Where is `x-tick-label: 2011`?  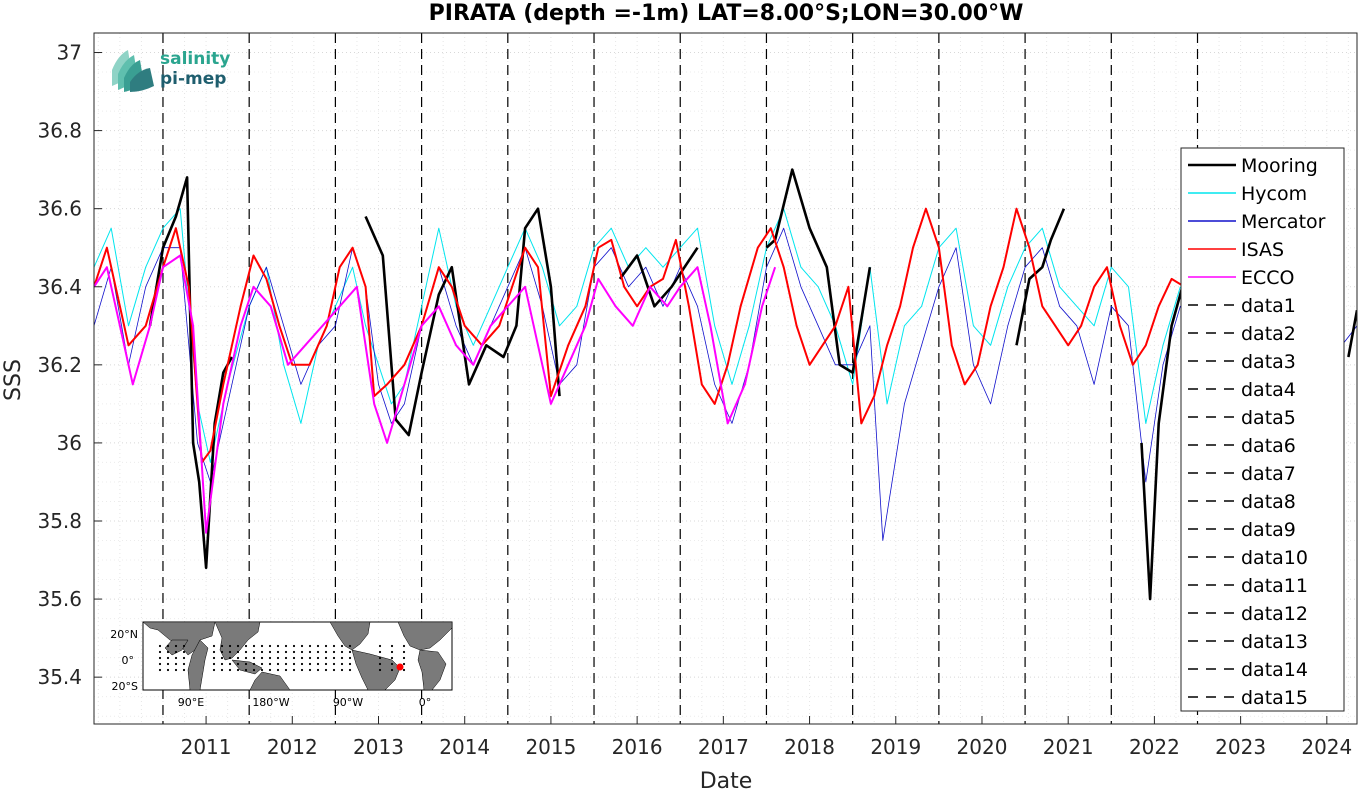
x-tick-label: 2011 is located at coordinates (206, 747).